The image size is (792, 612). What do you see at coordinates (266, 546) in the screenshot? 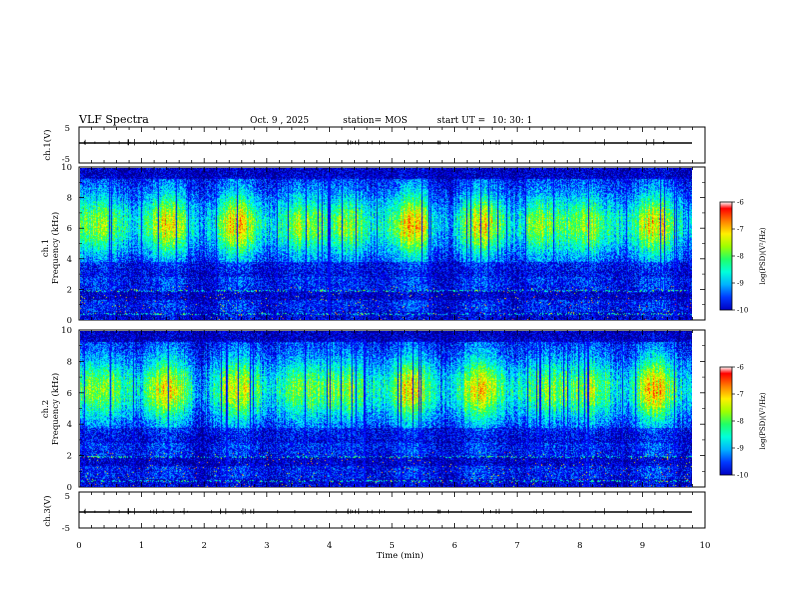
I see `x-tick-label: 3` at bounding box center [266, 546].